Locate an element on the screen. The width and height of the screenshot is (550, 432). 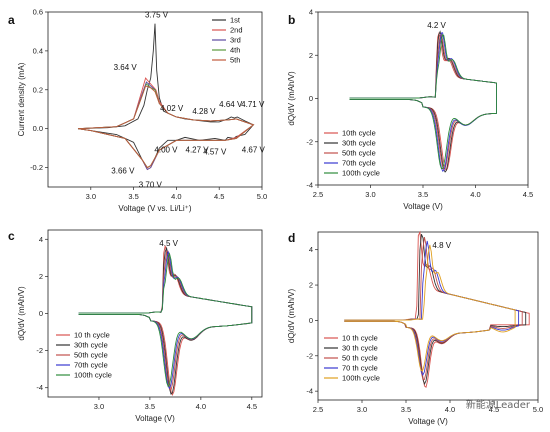
peak-annotation: 4.02 V is located at coordinates (172, 108).